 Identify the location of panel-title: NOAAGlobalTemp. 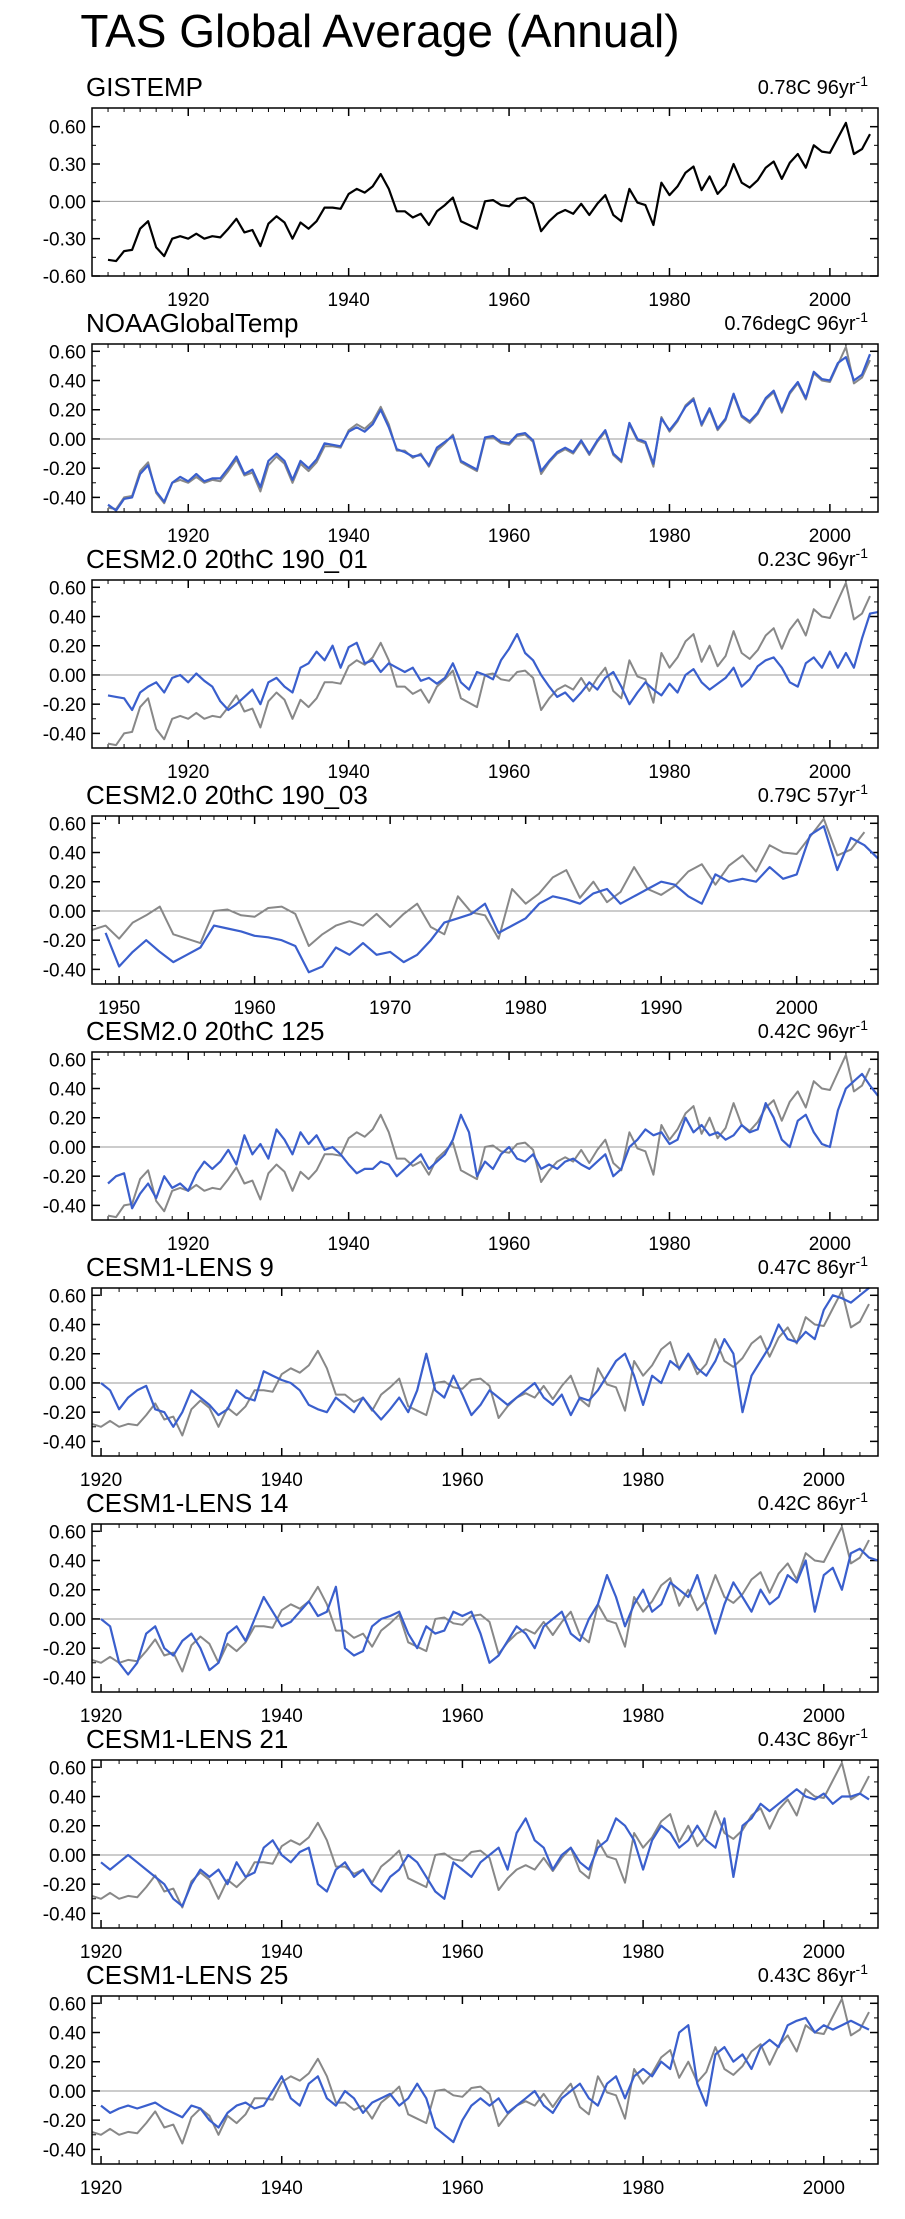
(192, 323).